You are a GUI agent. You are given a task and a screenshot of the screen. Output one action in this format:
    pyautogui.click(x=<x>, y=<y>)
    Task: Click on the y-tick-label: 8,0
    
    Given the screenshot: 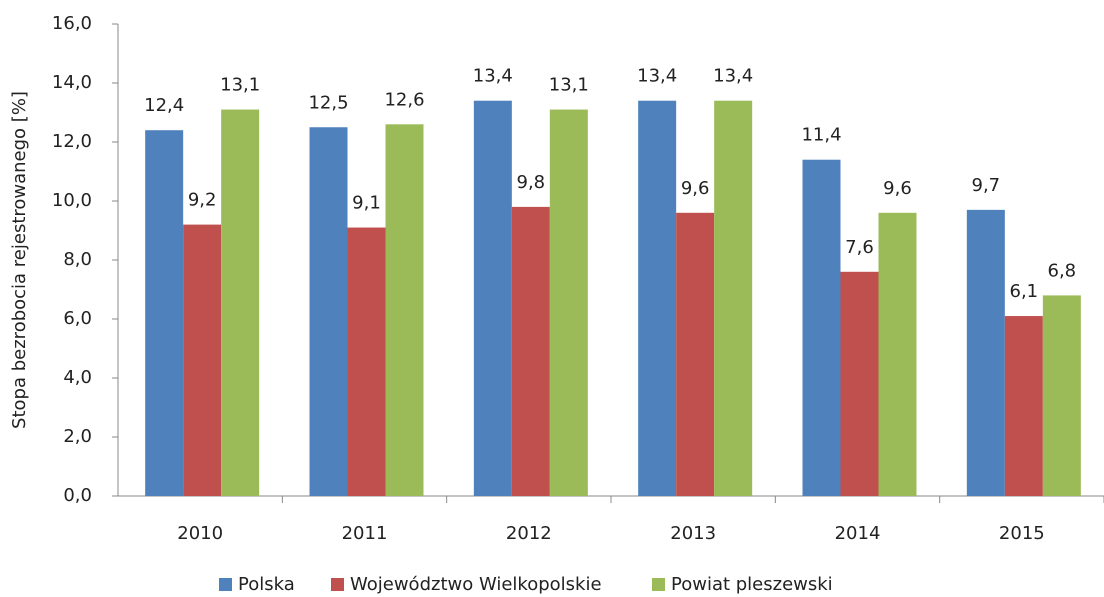 What is the action you would take?
    pyautogui.click(x=77, y=259)
    